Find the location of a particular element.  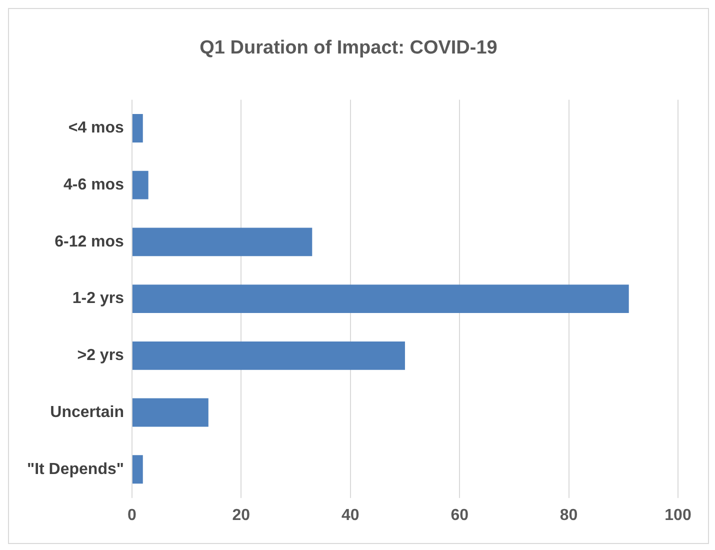

x-tick-label: 100 is located at coordinates (678, 515).